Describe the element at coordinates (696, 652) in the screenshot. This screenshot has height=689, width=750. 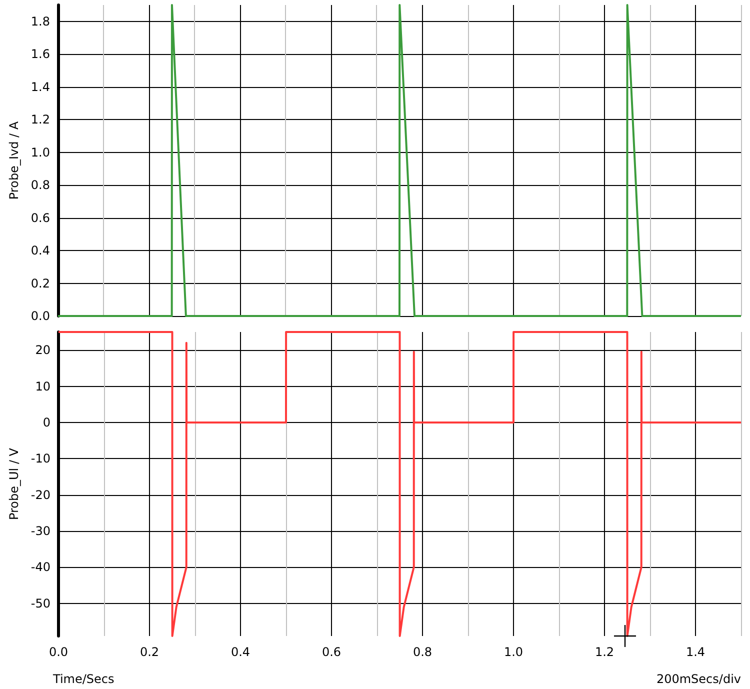
I see `x-tick-label: 1.4` at that location.